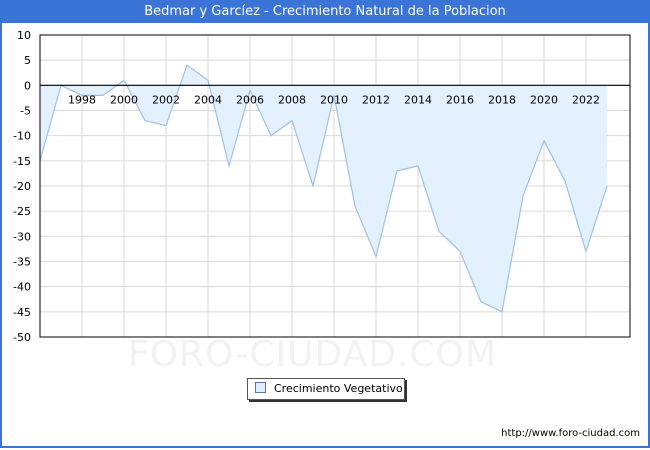 This screenshot has height=450, width=650. I want to click on y-tick-label: -15, so click(22, 161).